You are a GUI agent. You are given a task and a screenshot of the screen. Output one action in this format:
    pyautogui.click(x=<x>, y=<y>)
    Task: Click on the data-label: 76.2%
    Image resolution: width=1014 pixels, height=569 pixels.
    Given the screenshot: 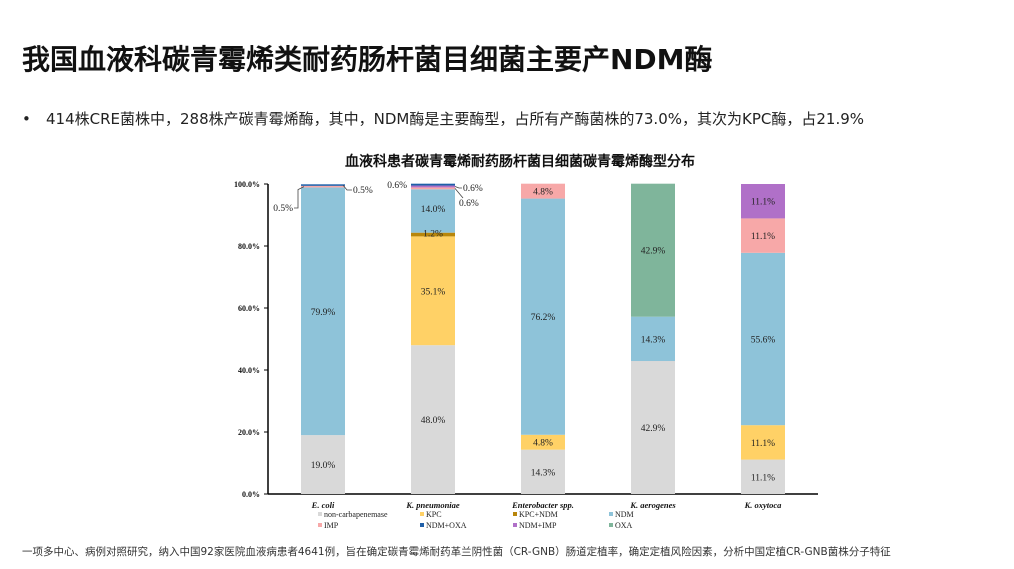 What is the action you would take?
    pyautogui.click(x=543, y=318)
    